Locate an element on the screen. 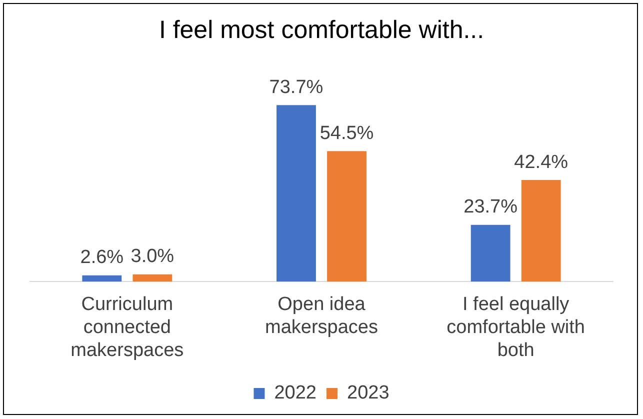 The height and width of the screenshot is (419, 643). data-label: 73.7% is located at coordinates (296, 87).